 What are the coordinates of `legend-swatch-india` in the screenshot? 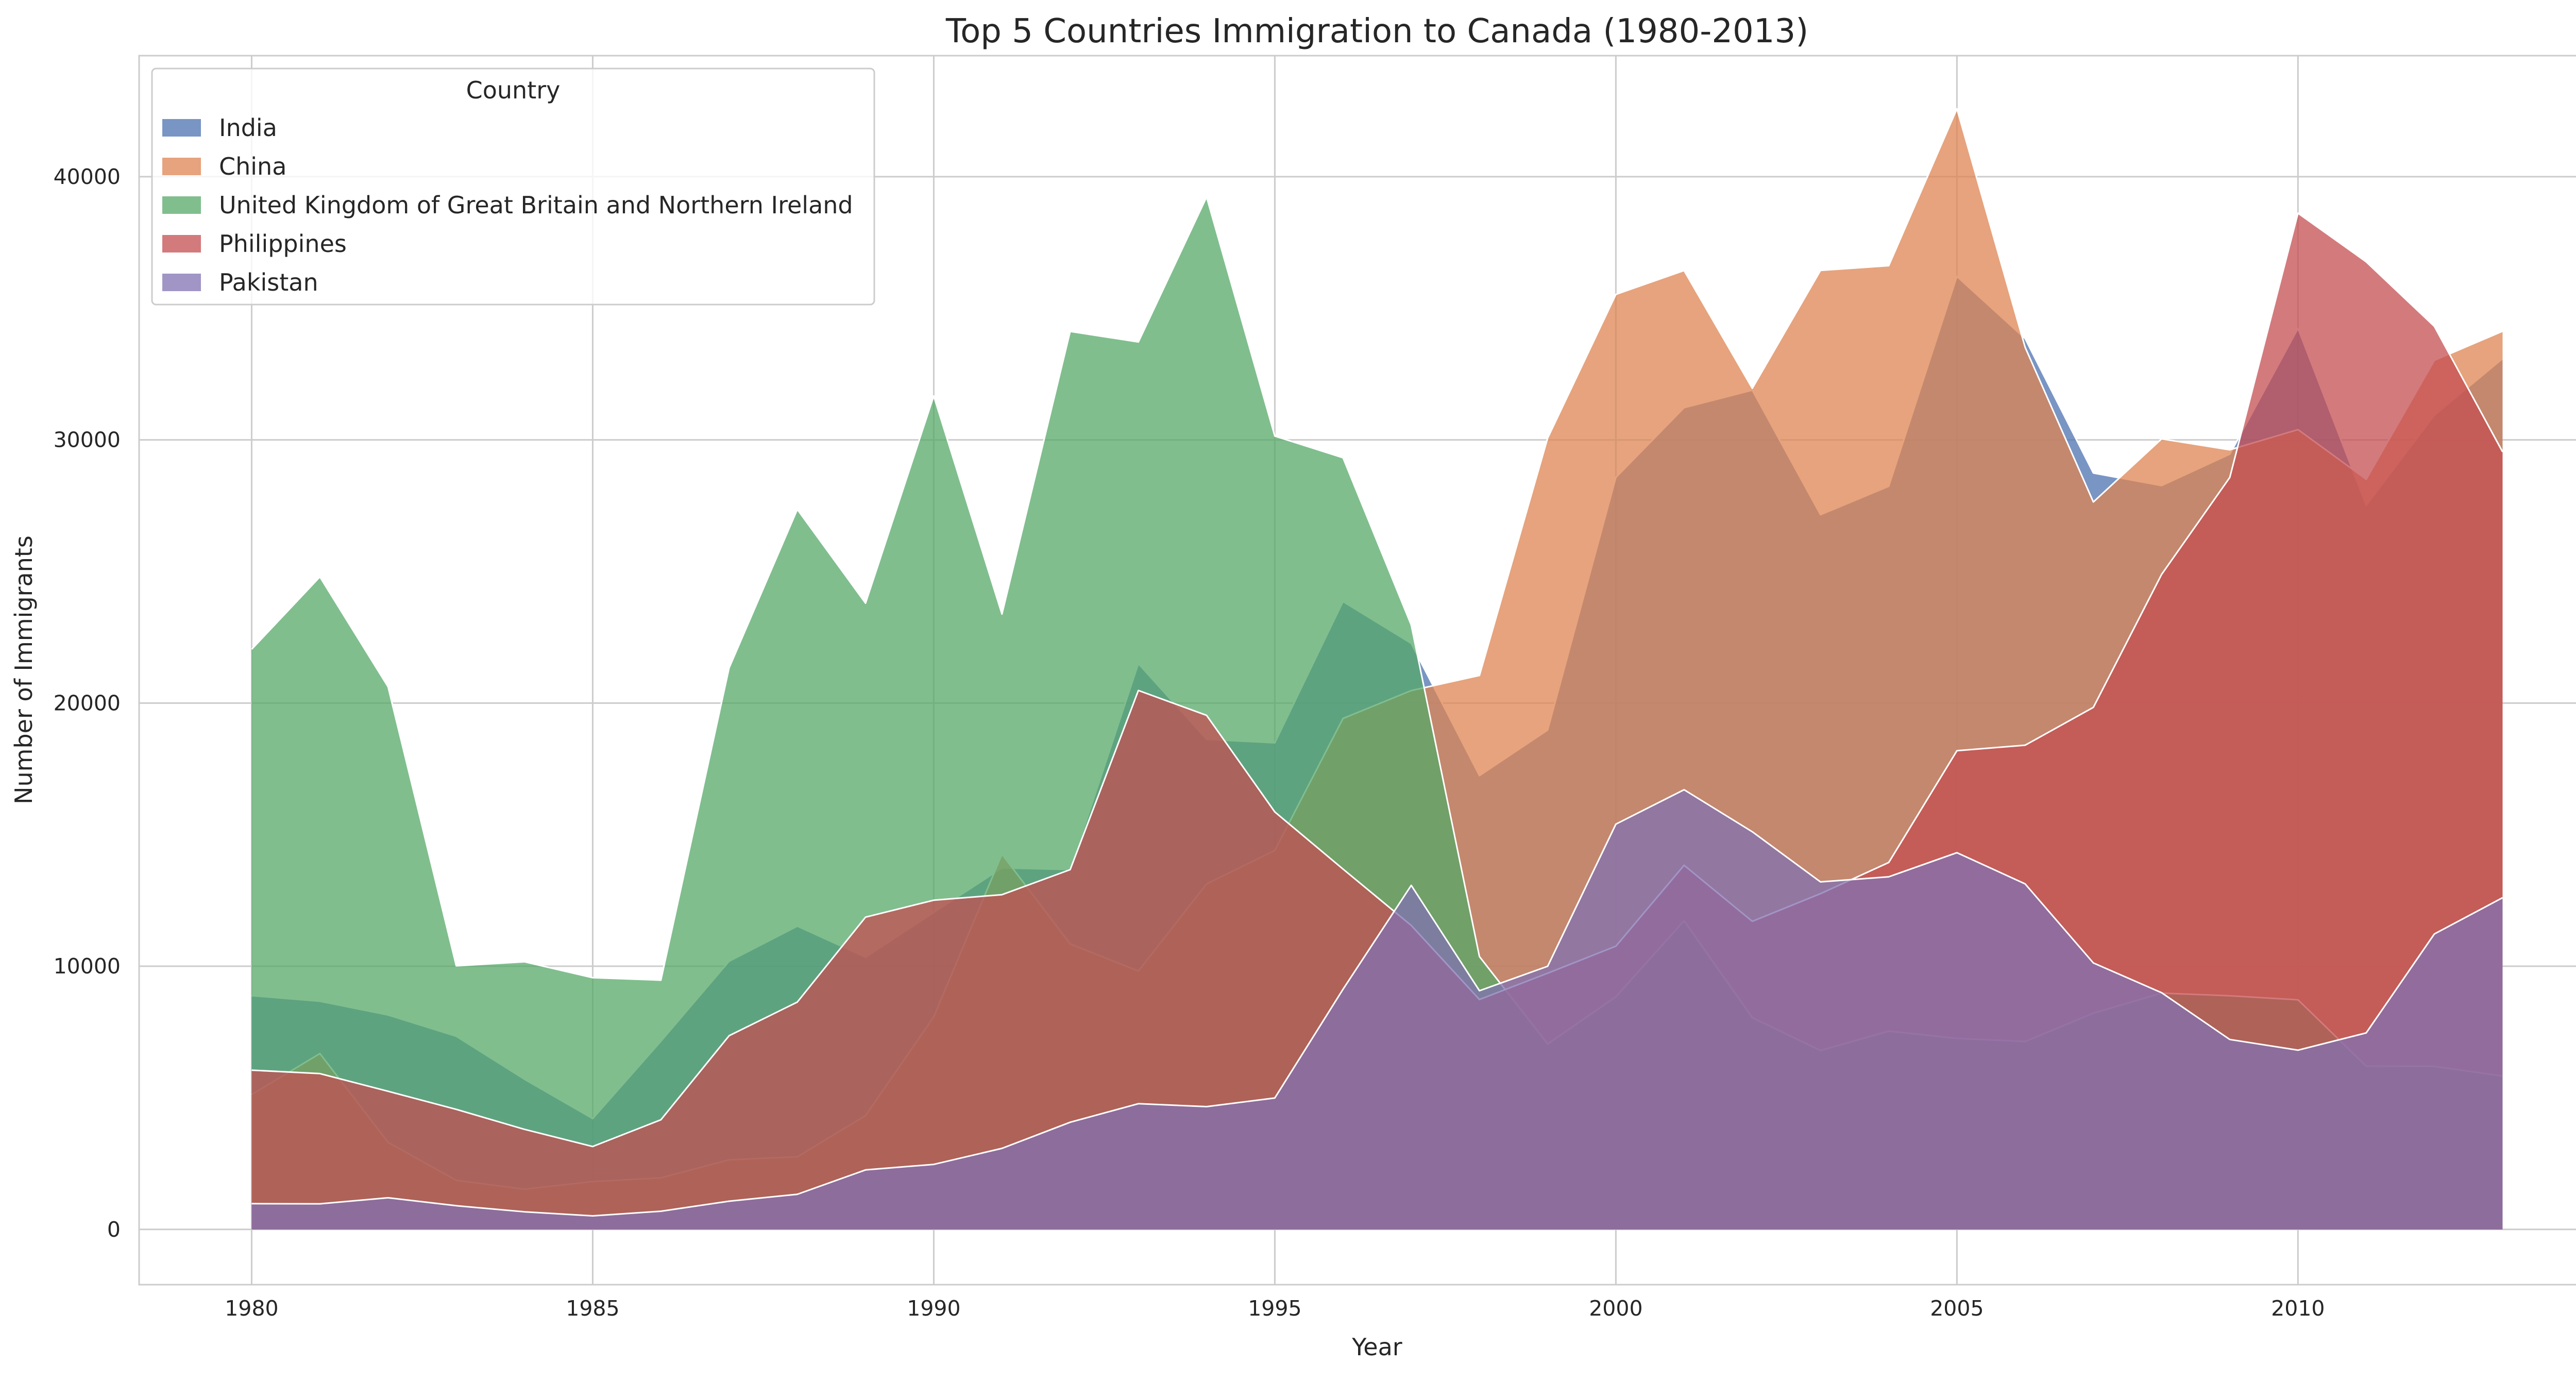 It's located at (181, 128).